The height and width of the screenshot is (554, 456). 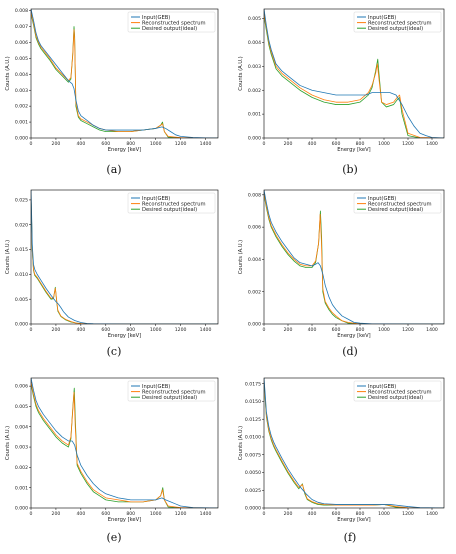 What do you see at coordinates (253, 438) in the screenshot?
I see `y-tick-label: 0.0100` at bounding box center [253, 438].